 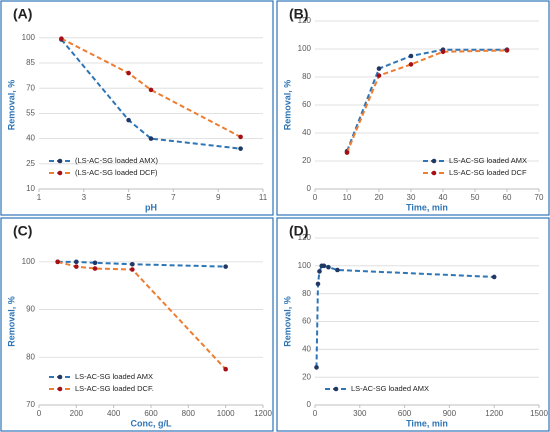 I want to click on x-axis-label: Time, min, so click(x=427, y=423).